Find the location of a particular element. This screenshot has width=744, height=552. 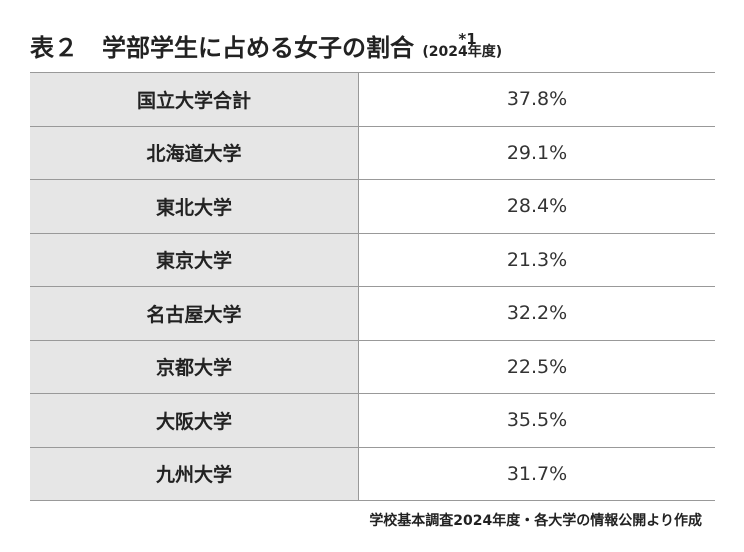

table-row: 名古屋大学 32.2% is located at coordinates (372, 313).